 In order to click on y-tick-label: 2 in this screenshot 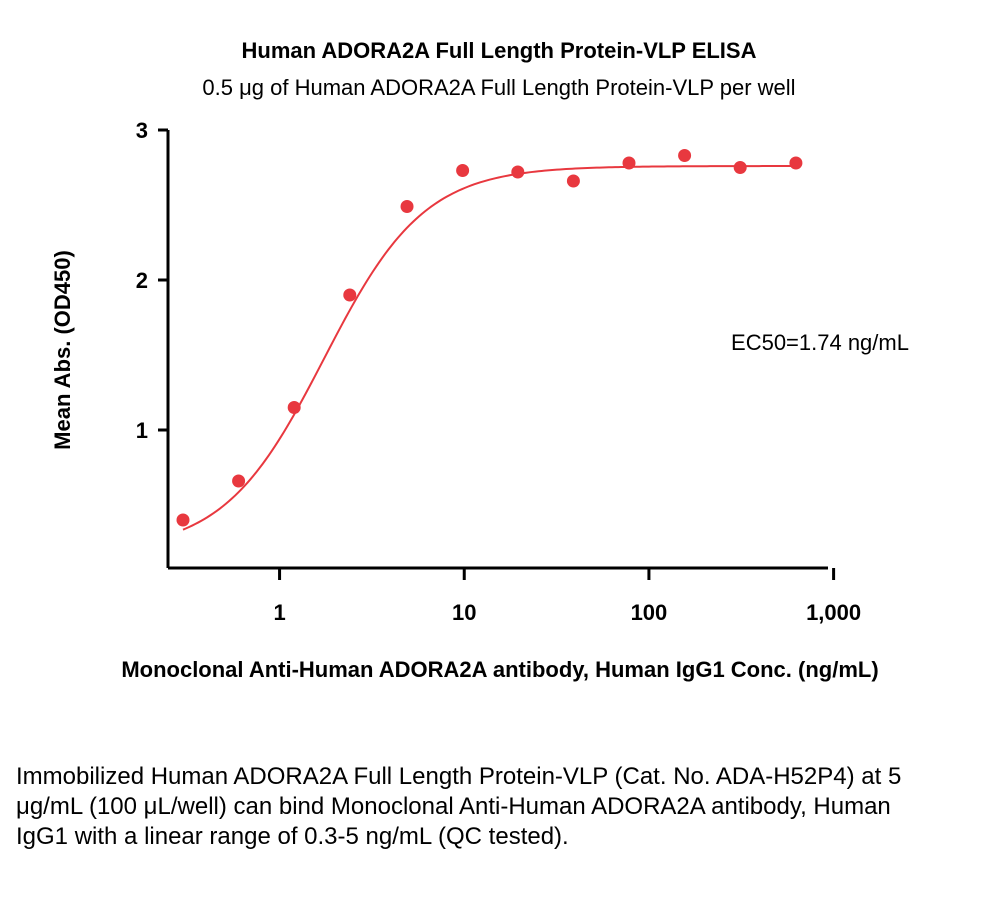, I will do `click(142, 280)`.